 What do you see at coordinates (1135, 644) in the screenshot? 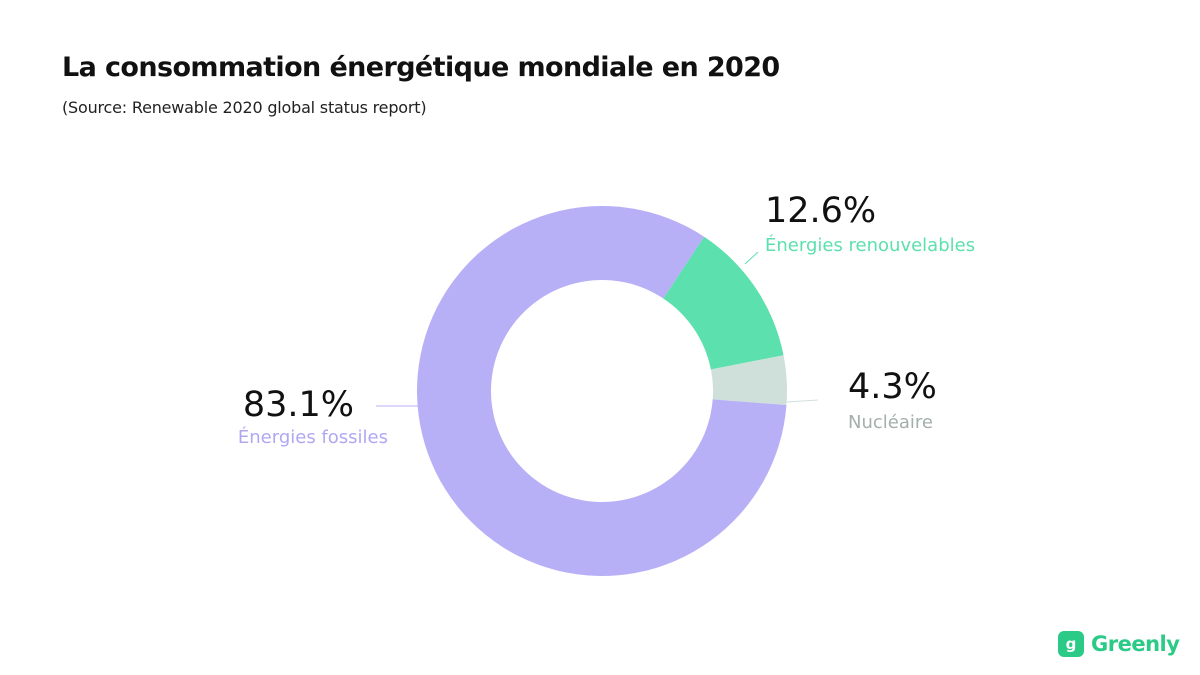
I see `brand-name: Greenly` at bounding box center [1135, 644].